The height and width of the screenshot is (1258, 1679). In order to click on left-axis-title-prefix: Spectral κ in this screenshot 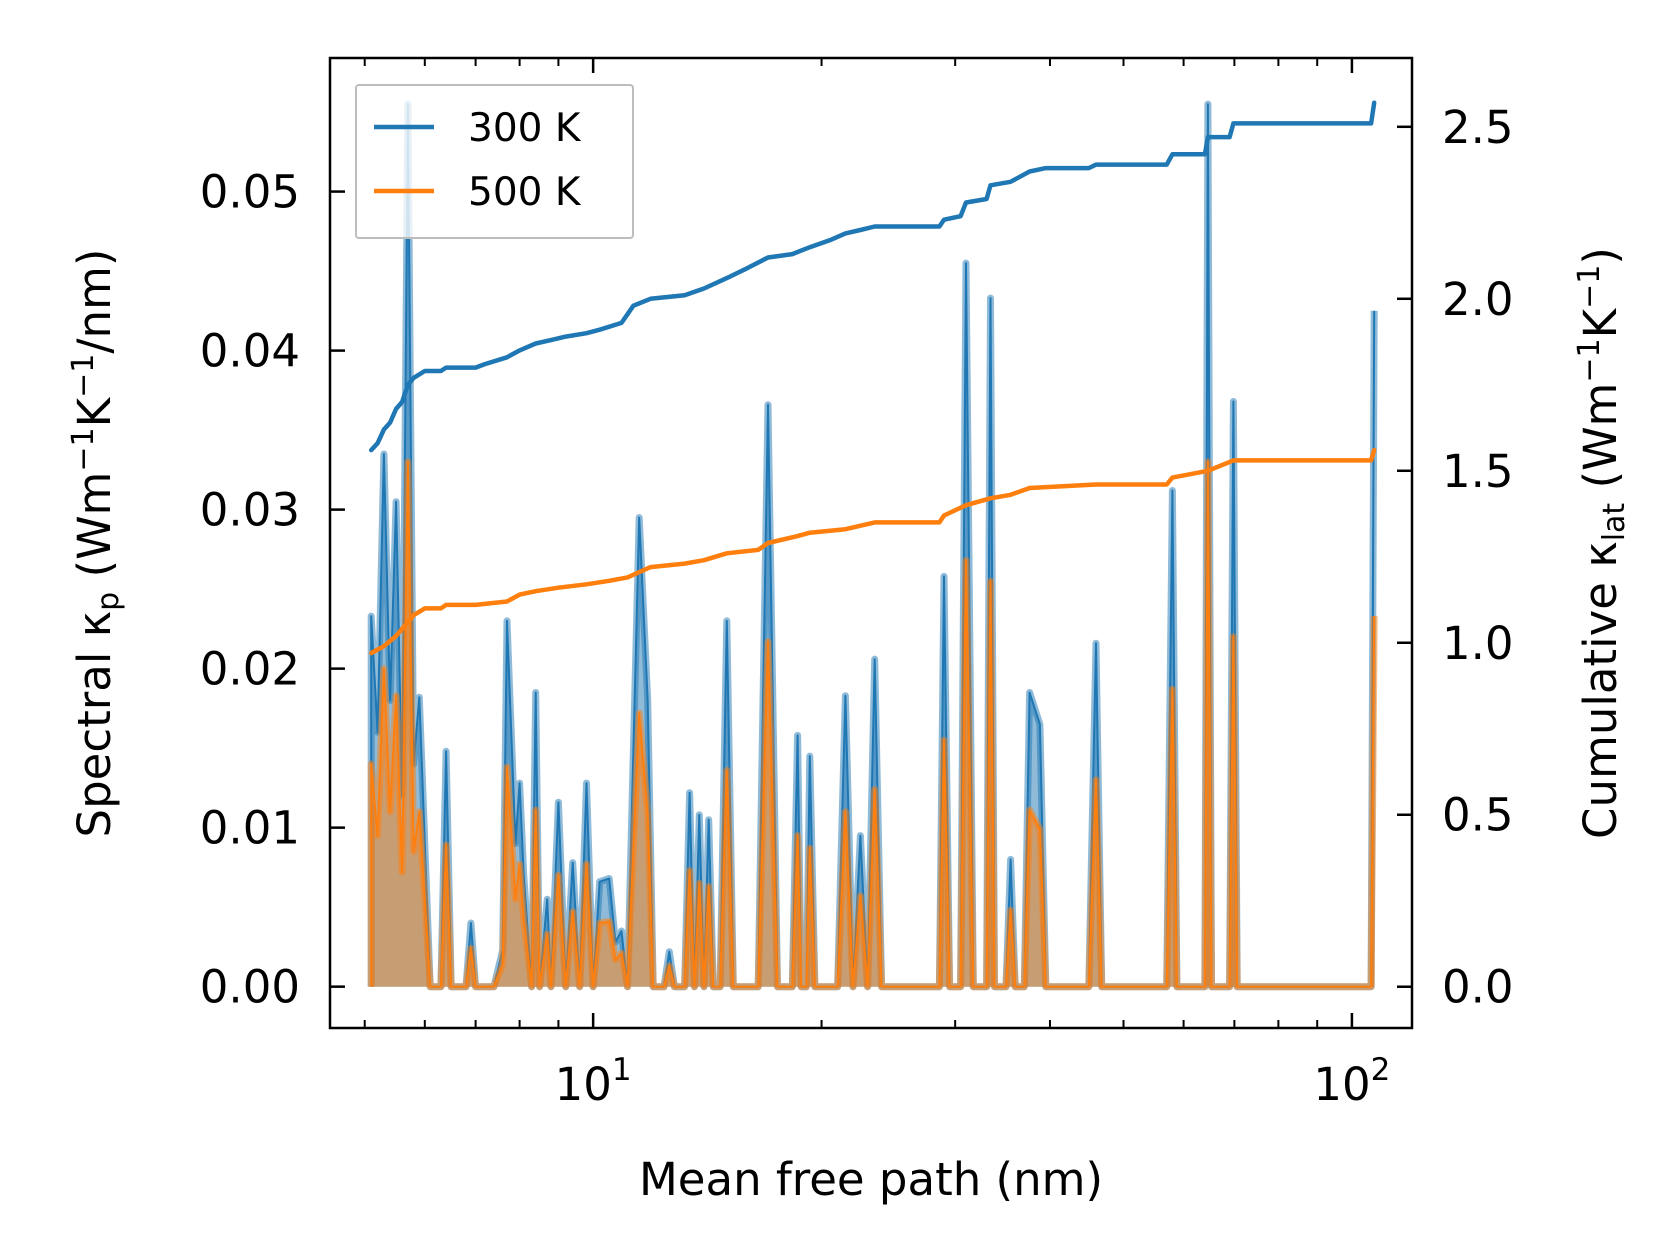, I will do `click(94, 724)`.